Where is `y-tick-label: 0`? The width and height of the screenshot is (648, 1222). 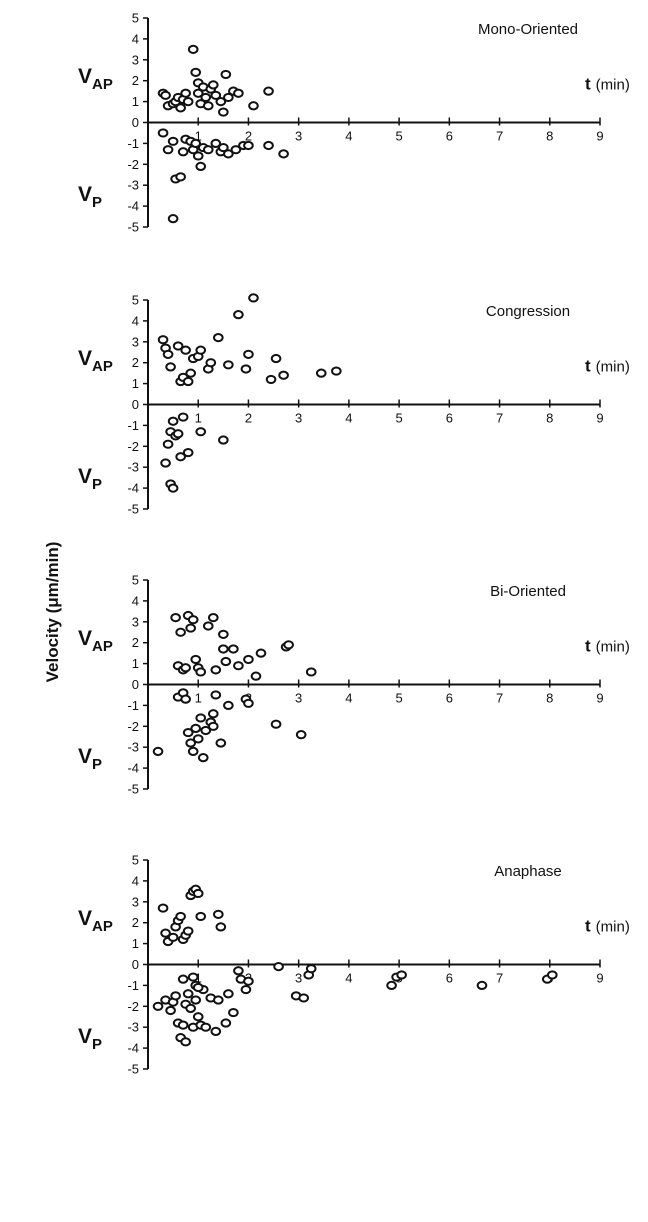 y-tick-label: 0 is located at coordinates (135, 684).